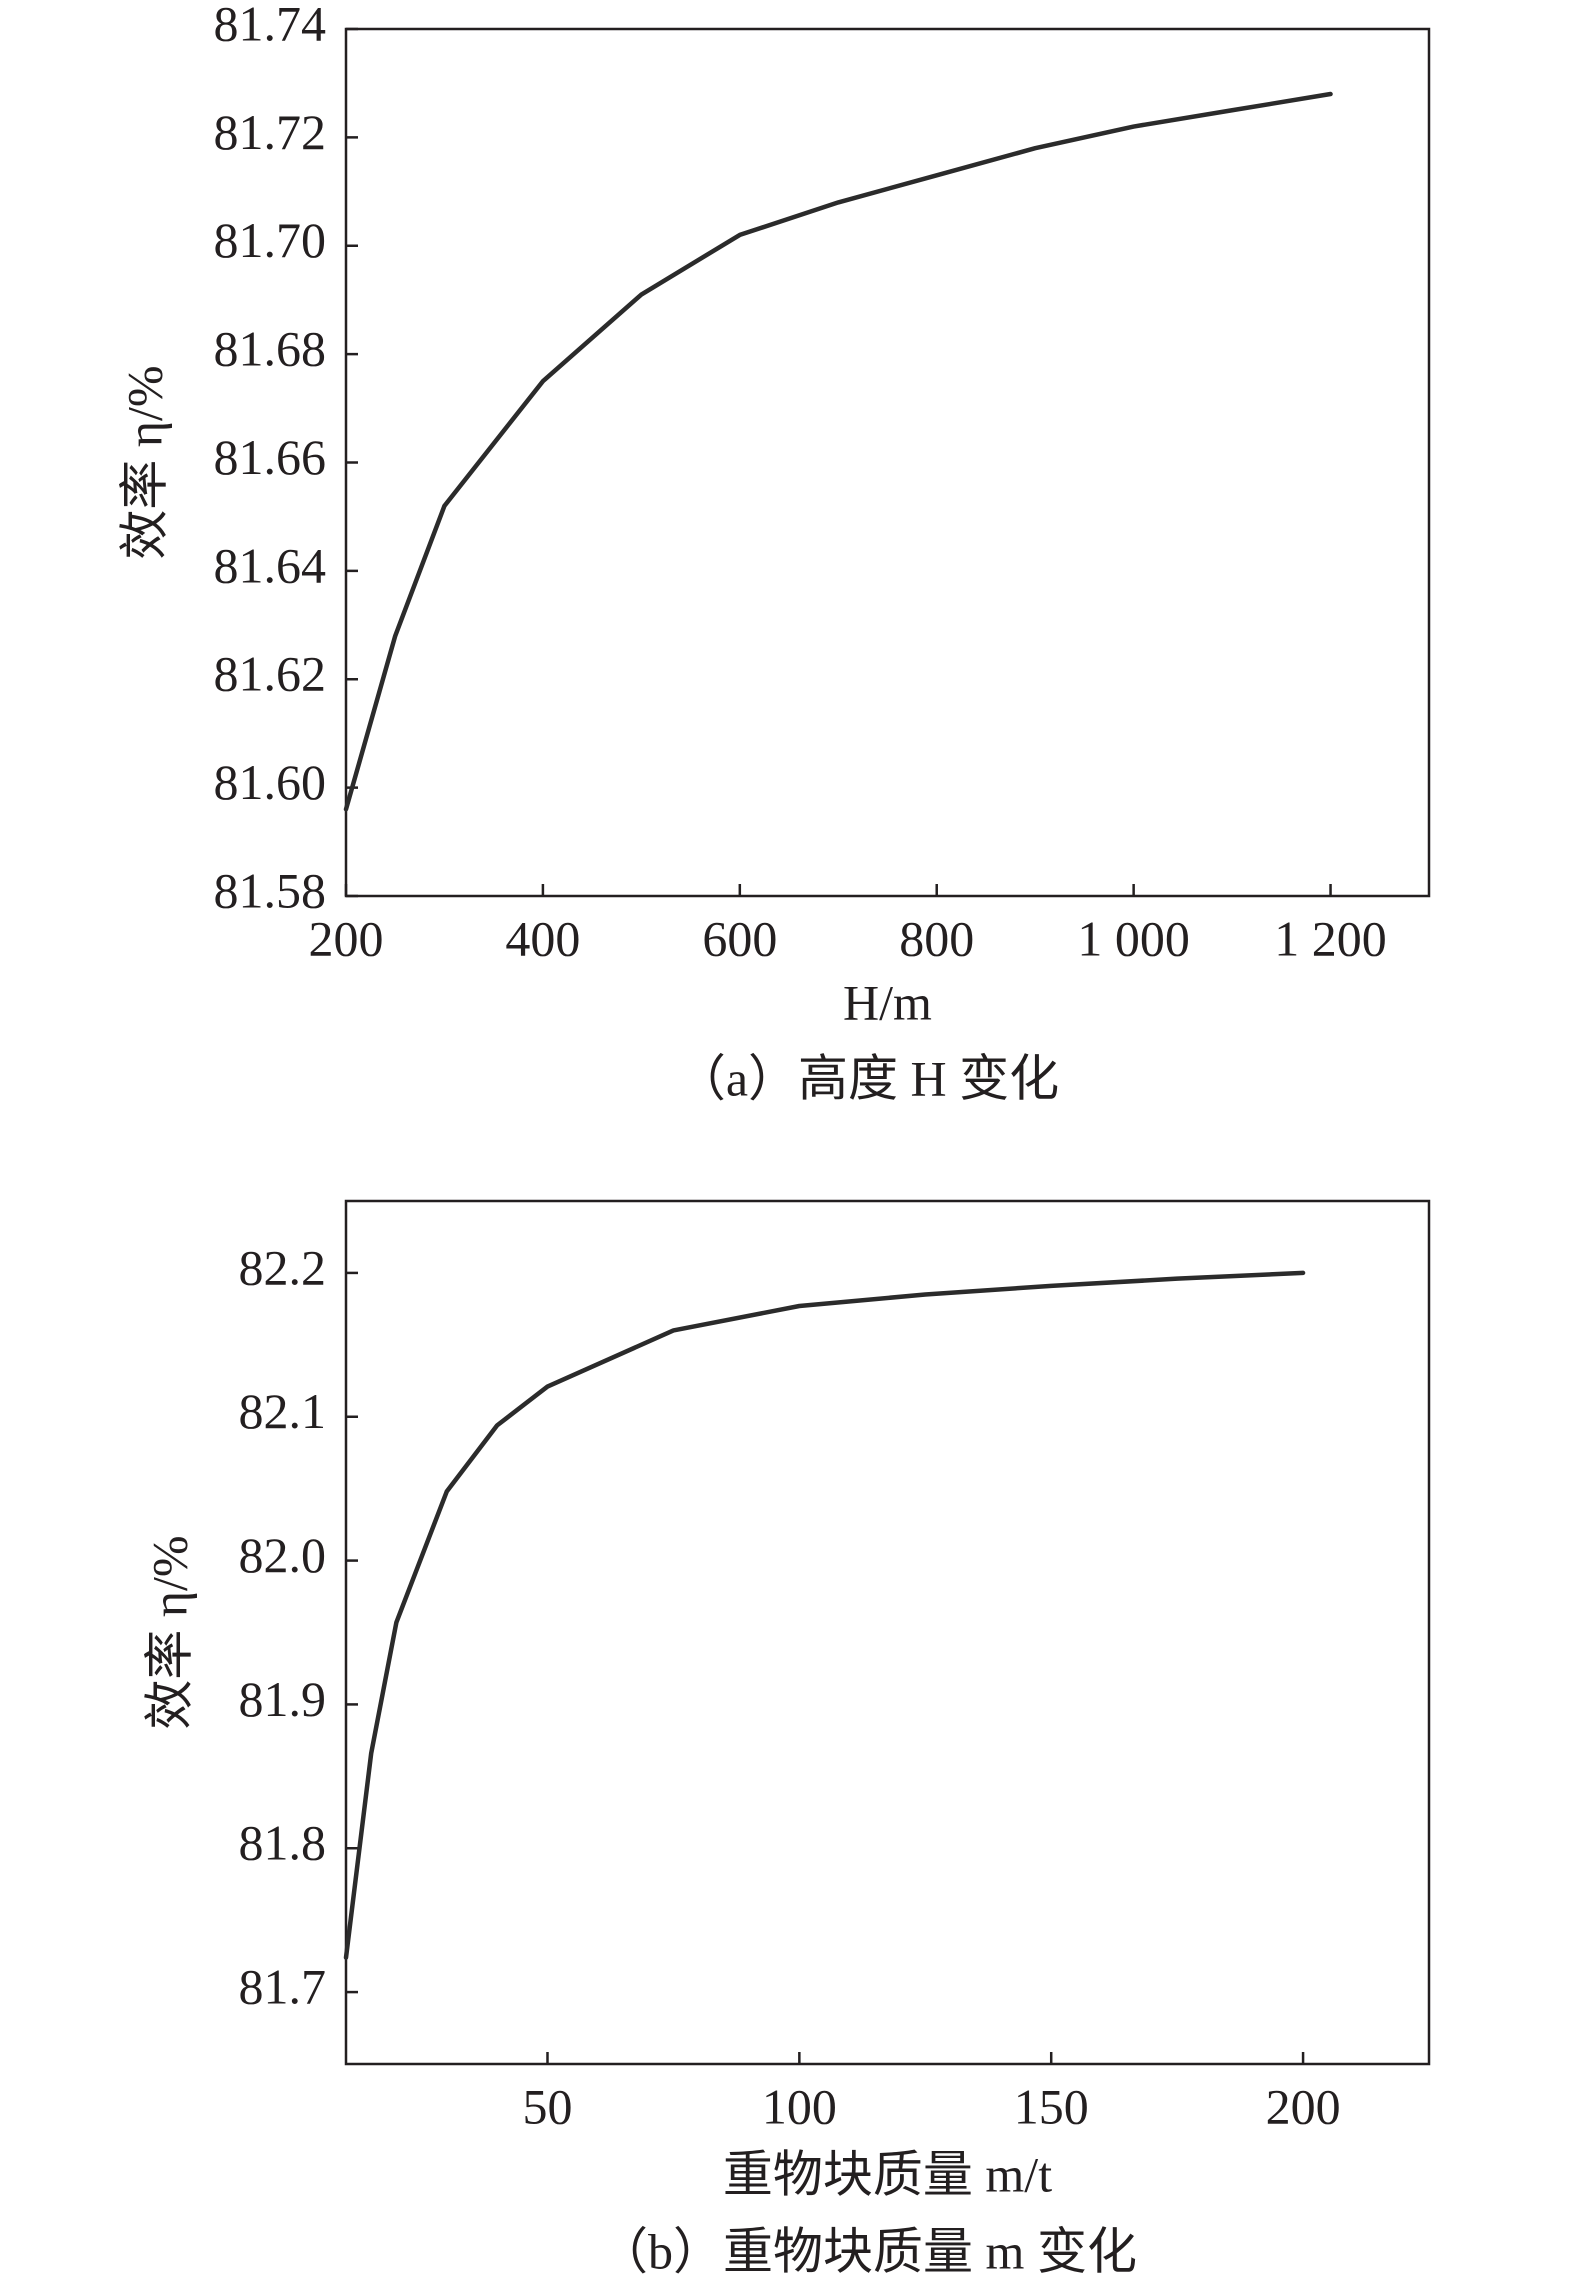 The image size is (1575, 2291). What do you see at coordinates (283, 1699) in the screenshot?
I see `y-tick-label: 81.9` at bounding box center [283, 1699].